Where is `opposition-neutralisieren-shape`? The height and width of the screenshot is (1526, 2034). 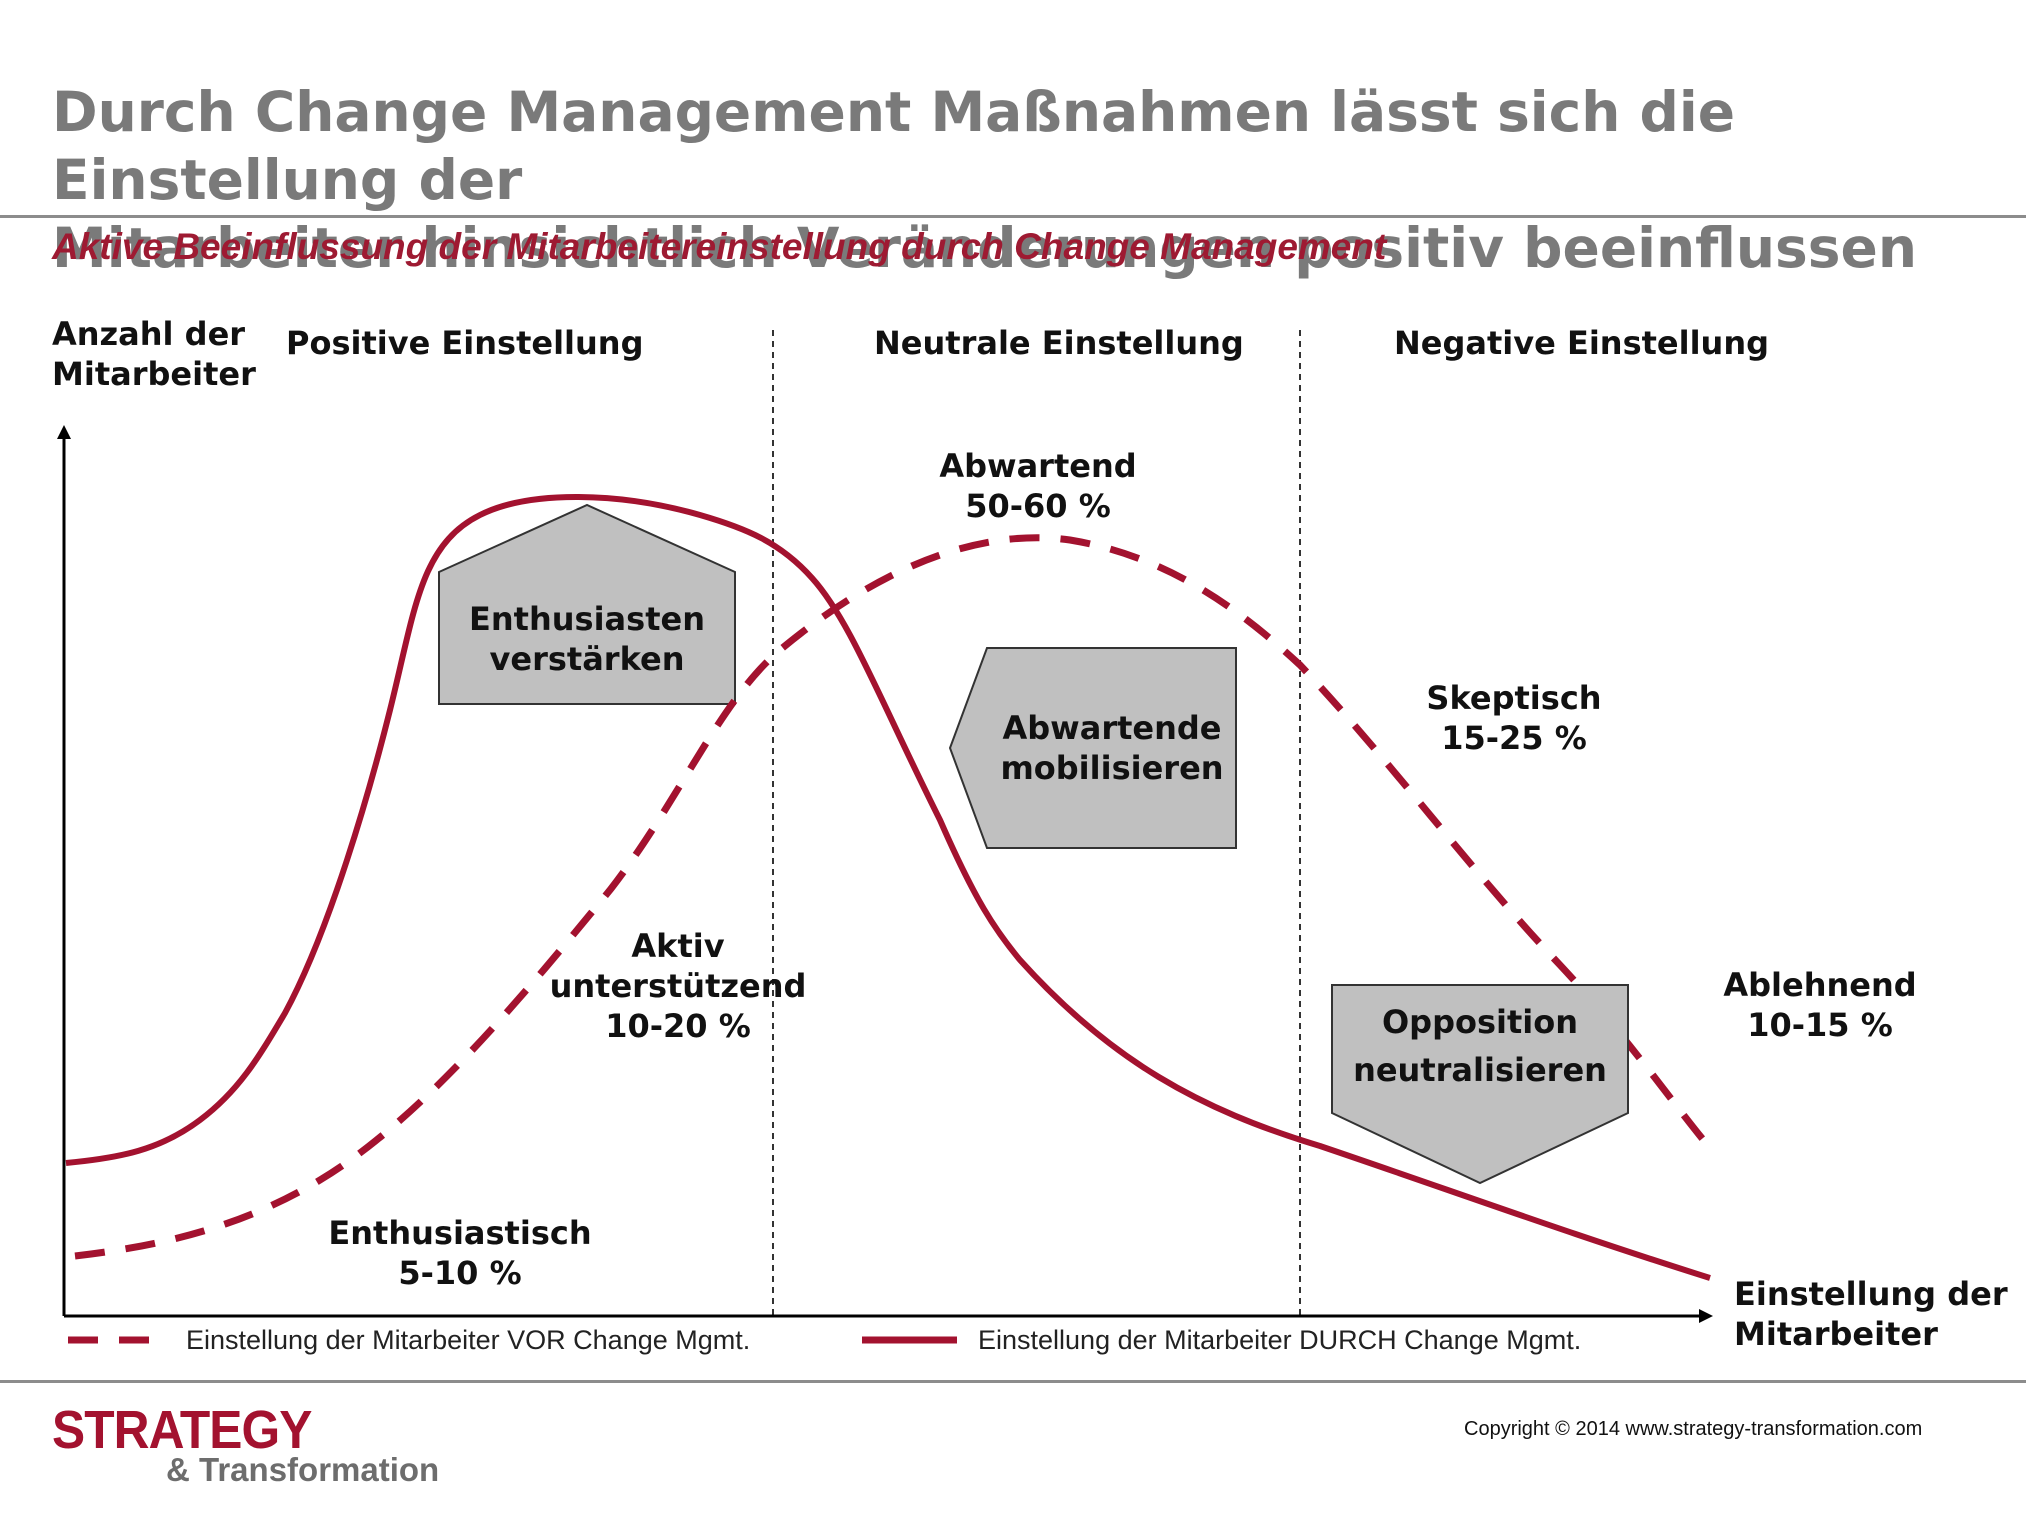
opposition-neutralisieren-shape is located at coordinates (1480, 1084).